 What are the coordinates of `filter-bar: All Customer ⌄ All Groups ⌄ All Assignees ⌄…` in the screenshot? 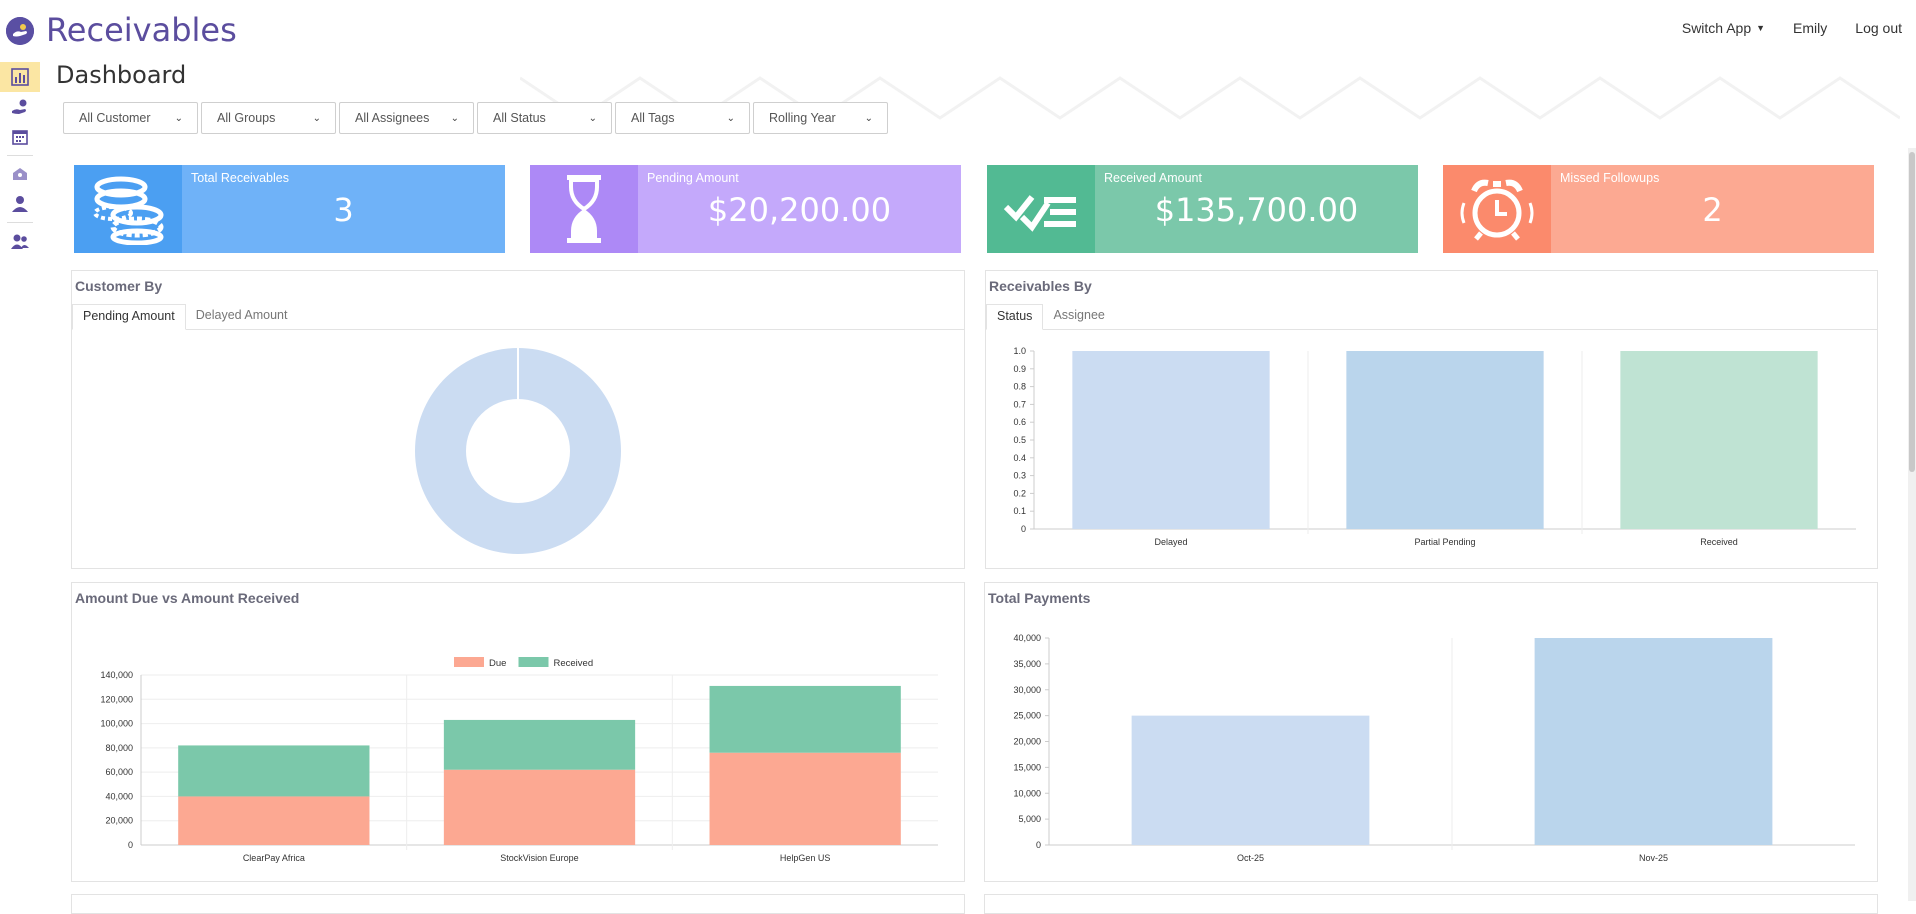 It's located at (475, 118).